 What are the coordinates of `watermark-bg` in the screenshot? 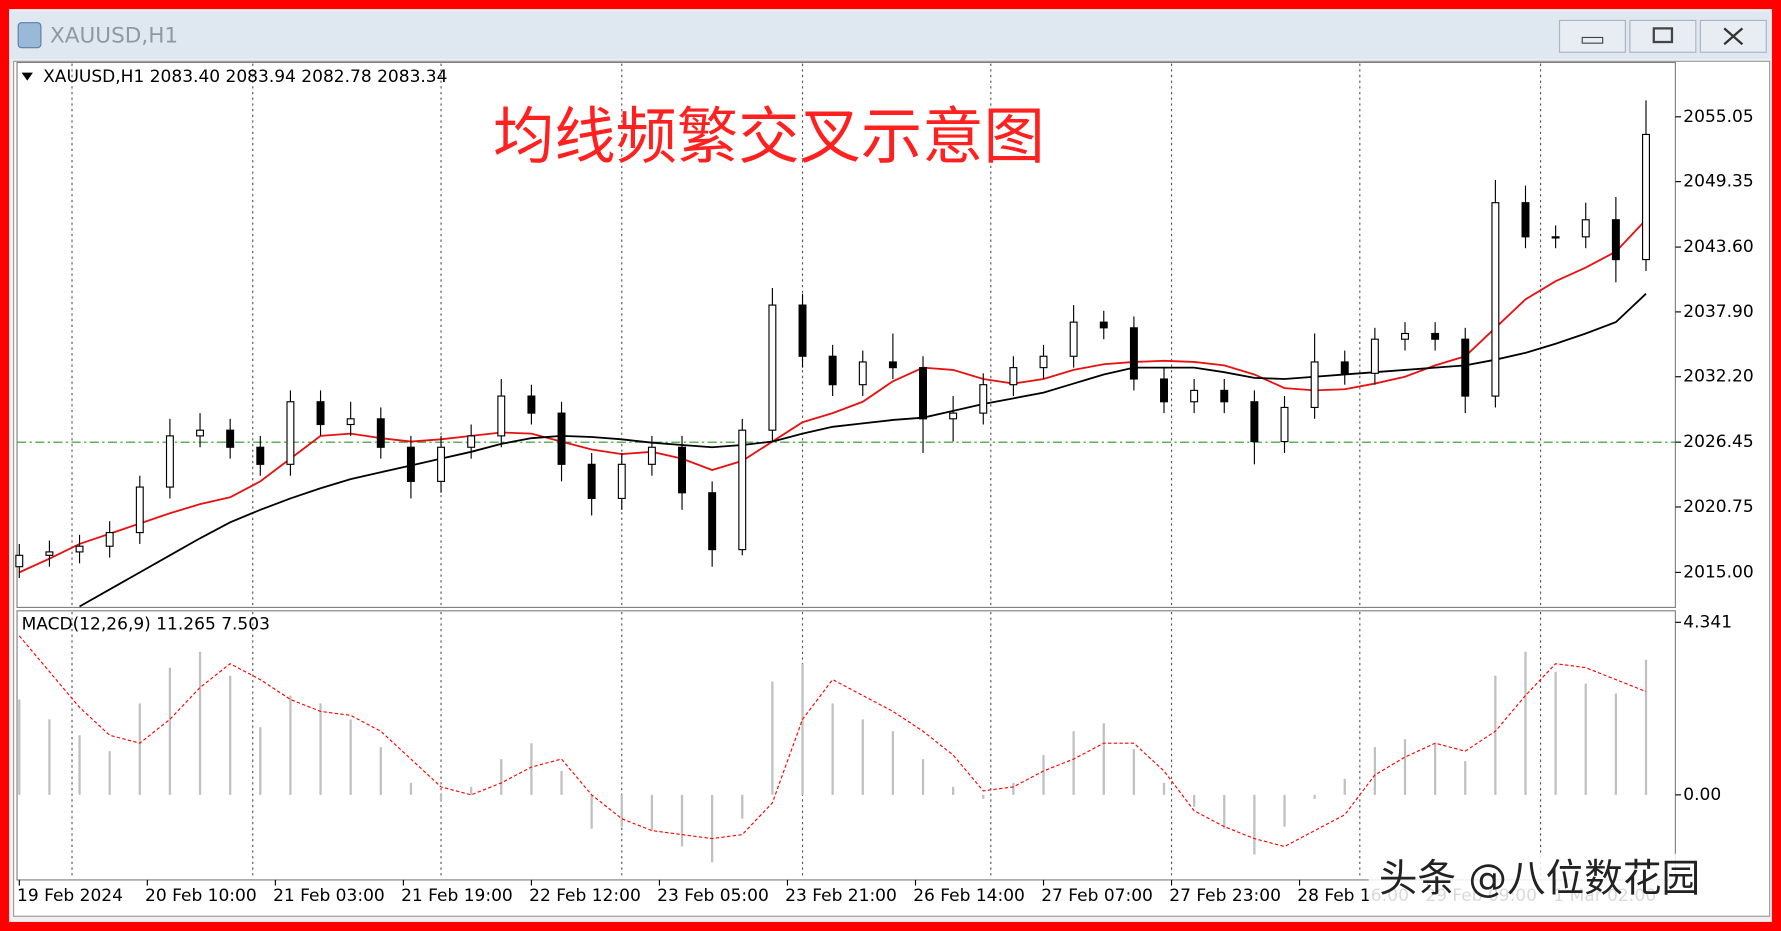 It's located at (1564, 882).